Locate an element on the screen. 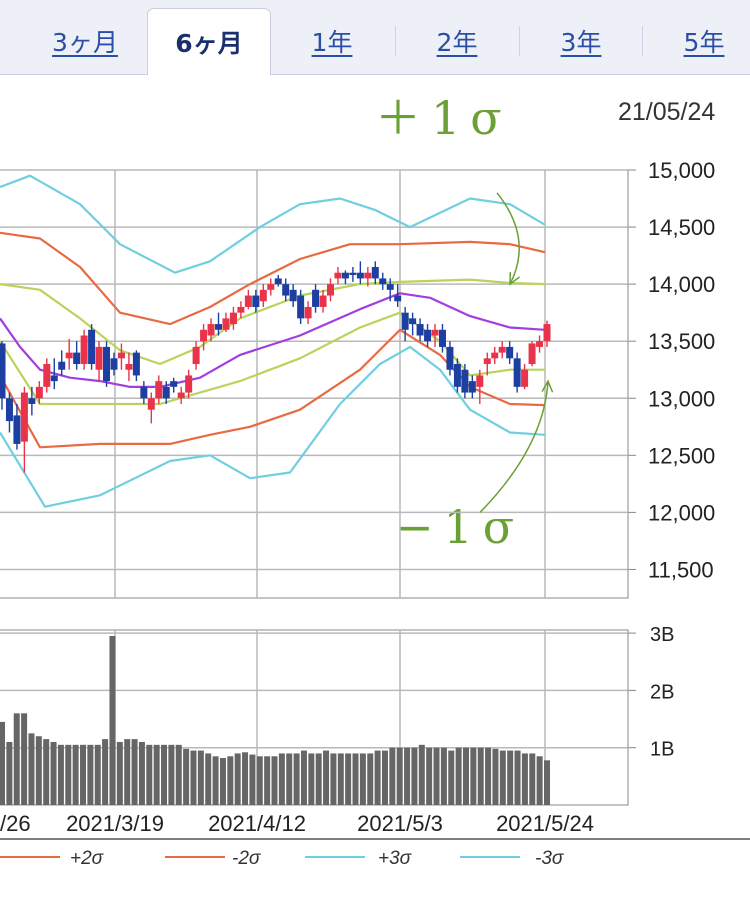  price-axis-tick-label: 13,500 is located at coordinates (681, 341).